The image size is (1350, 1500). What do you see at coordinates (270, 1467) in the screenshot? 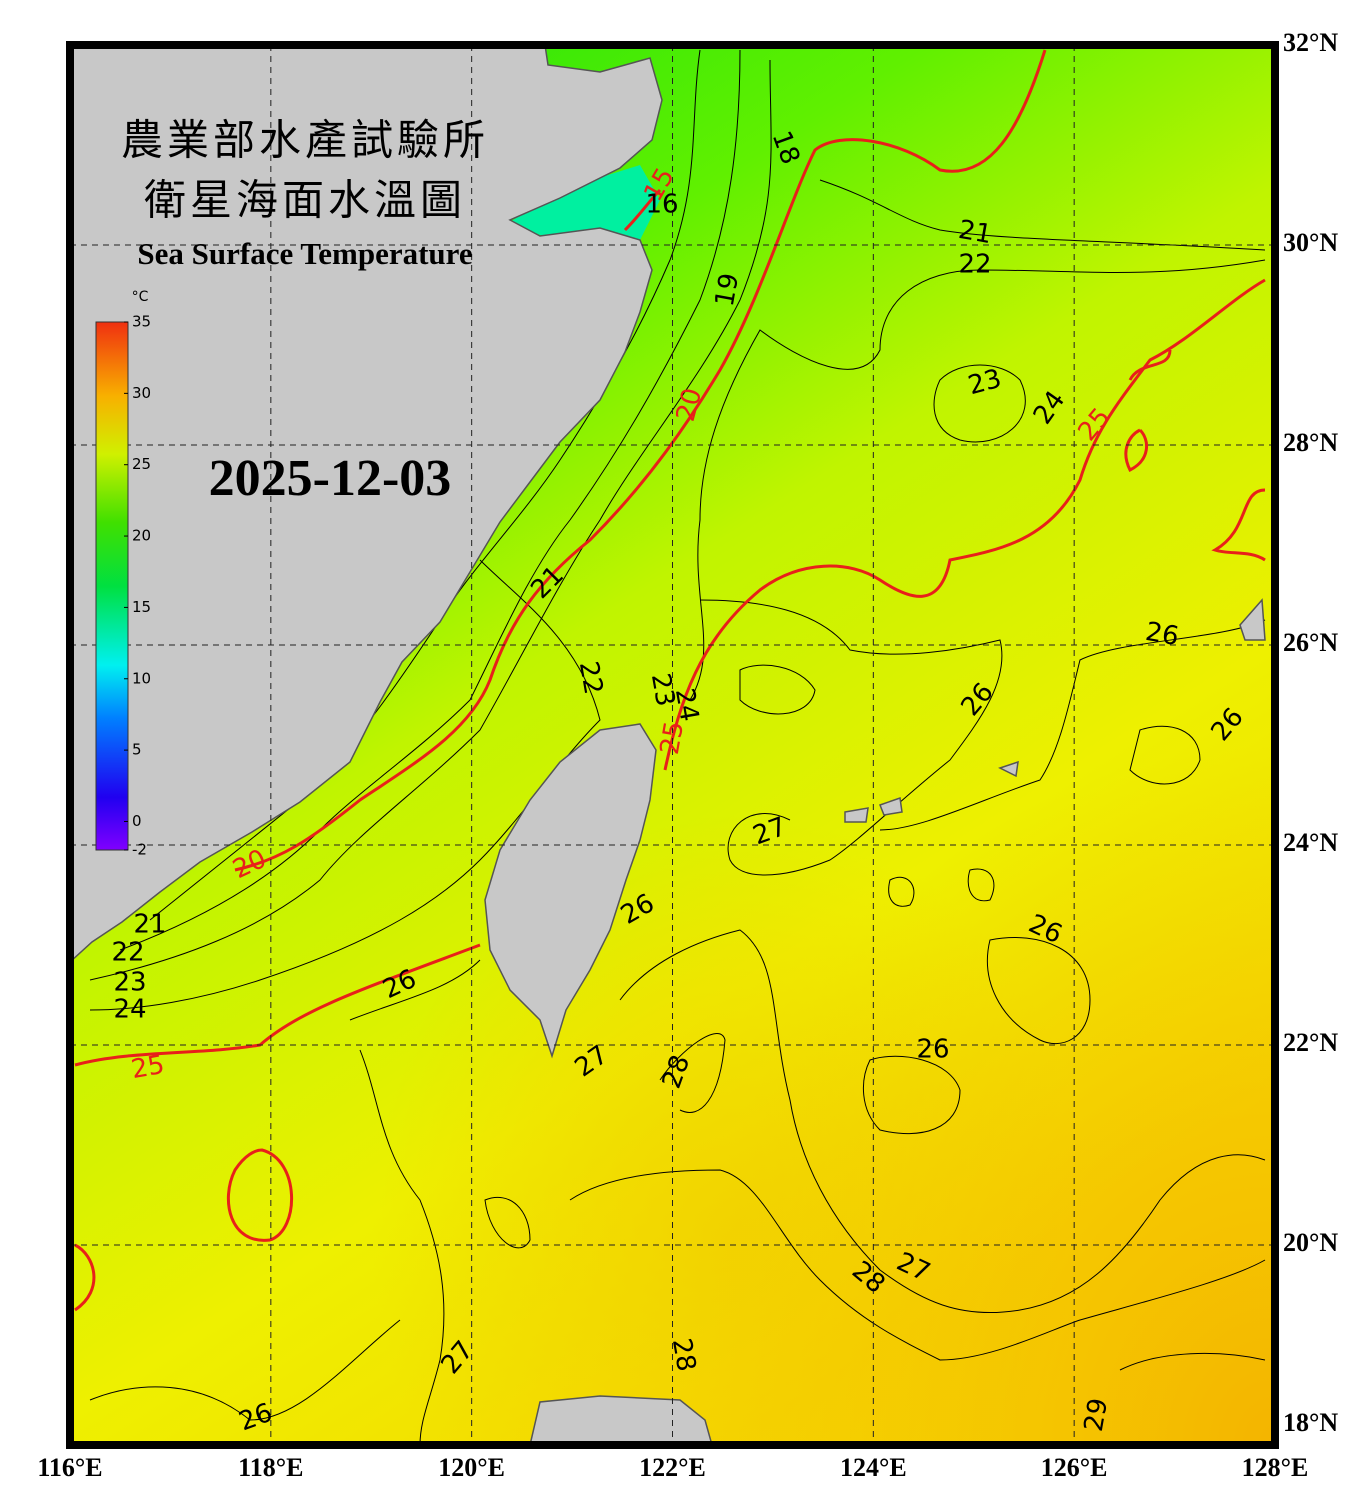
I see `lon-tick-label: 118°E` at bounding box center [270, 1467].